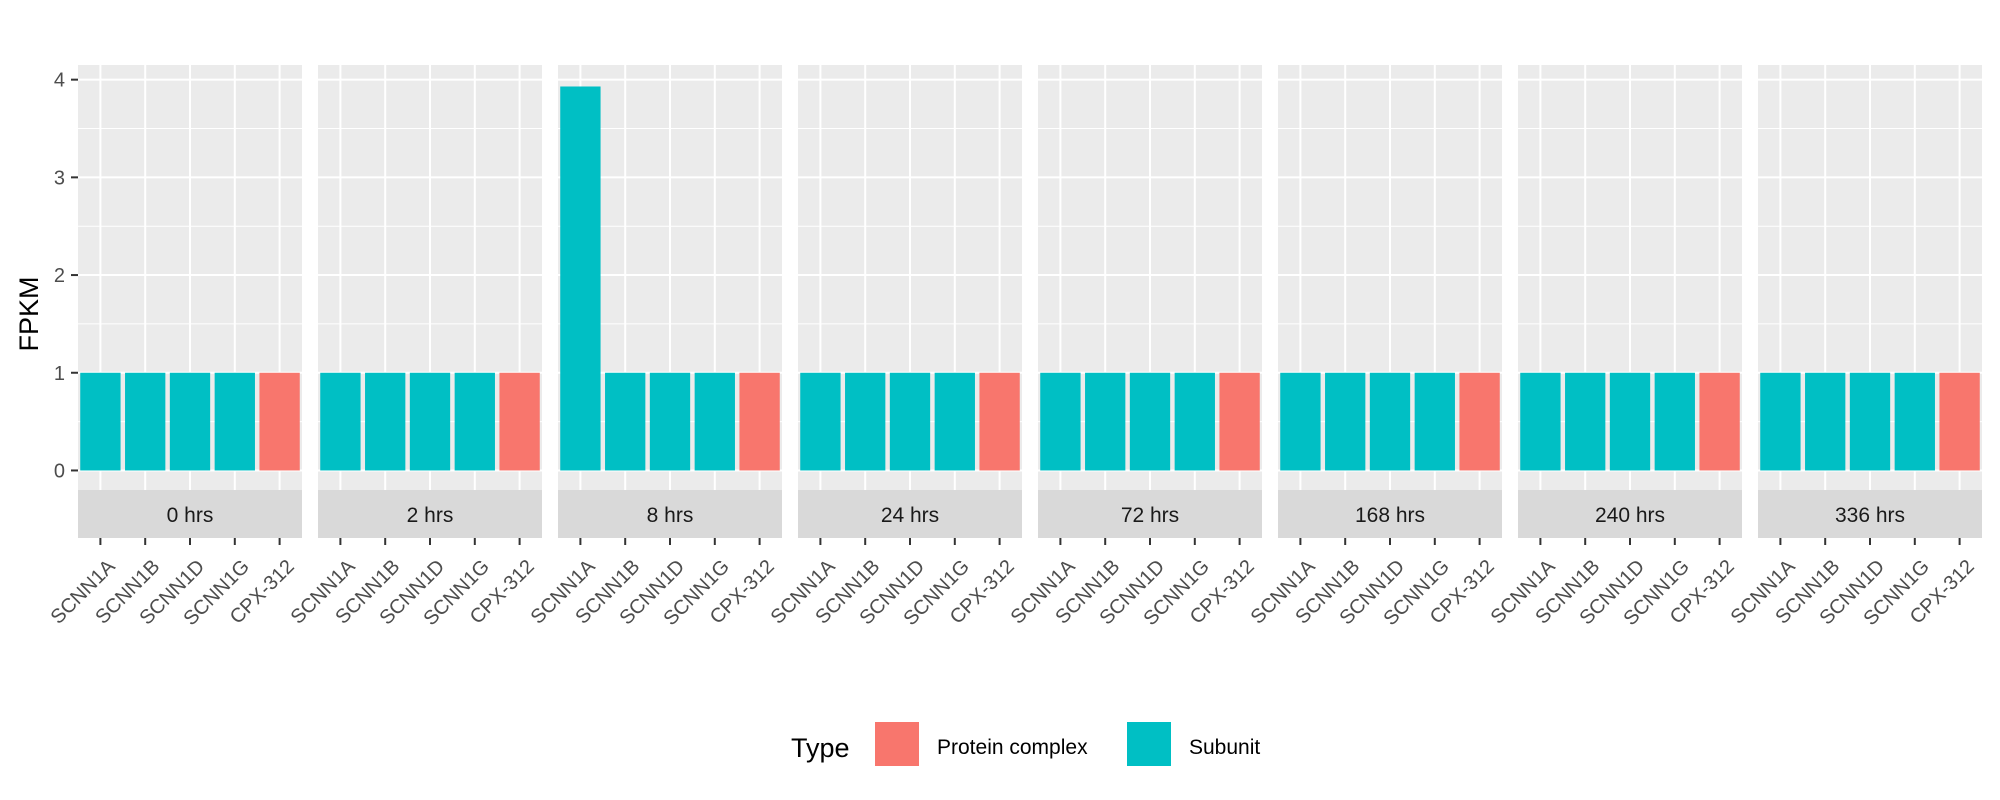 The height and width of the screenshot is (800, 2000). Describe the element at coordinates (59, 374) in the screenshot. I see `y-tick-label: 1` at that location.